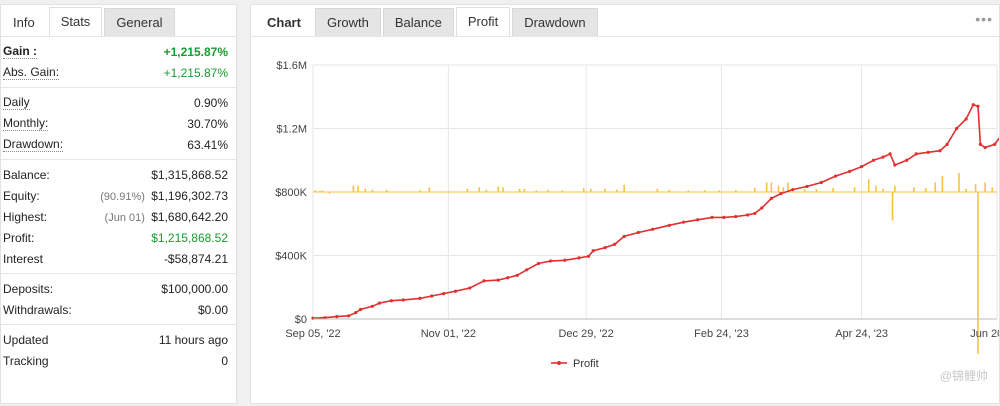 The width and height of the screenshot is (1000, 406). Describe the element at coordinates (483, 21) in the screenshot. I see `tab-profit: Profit` at that location.